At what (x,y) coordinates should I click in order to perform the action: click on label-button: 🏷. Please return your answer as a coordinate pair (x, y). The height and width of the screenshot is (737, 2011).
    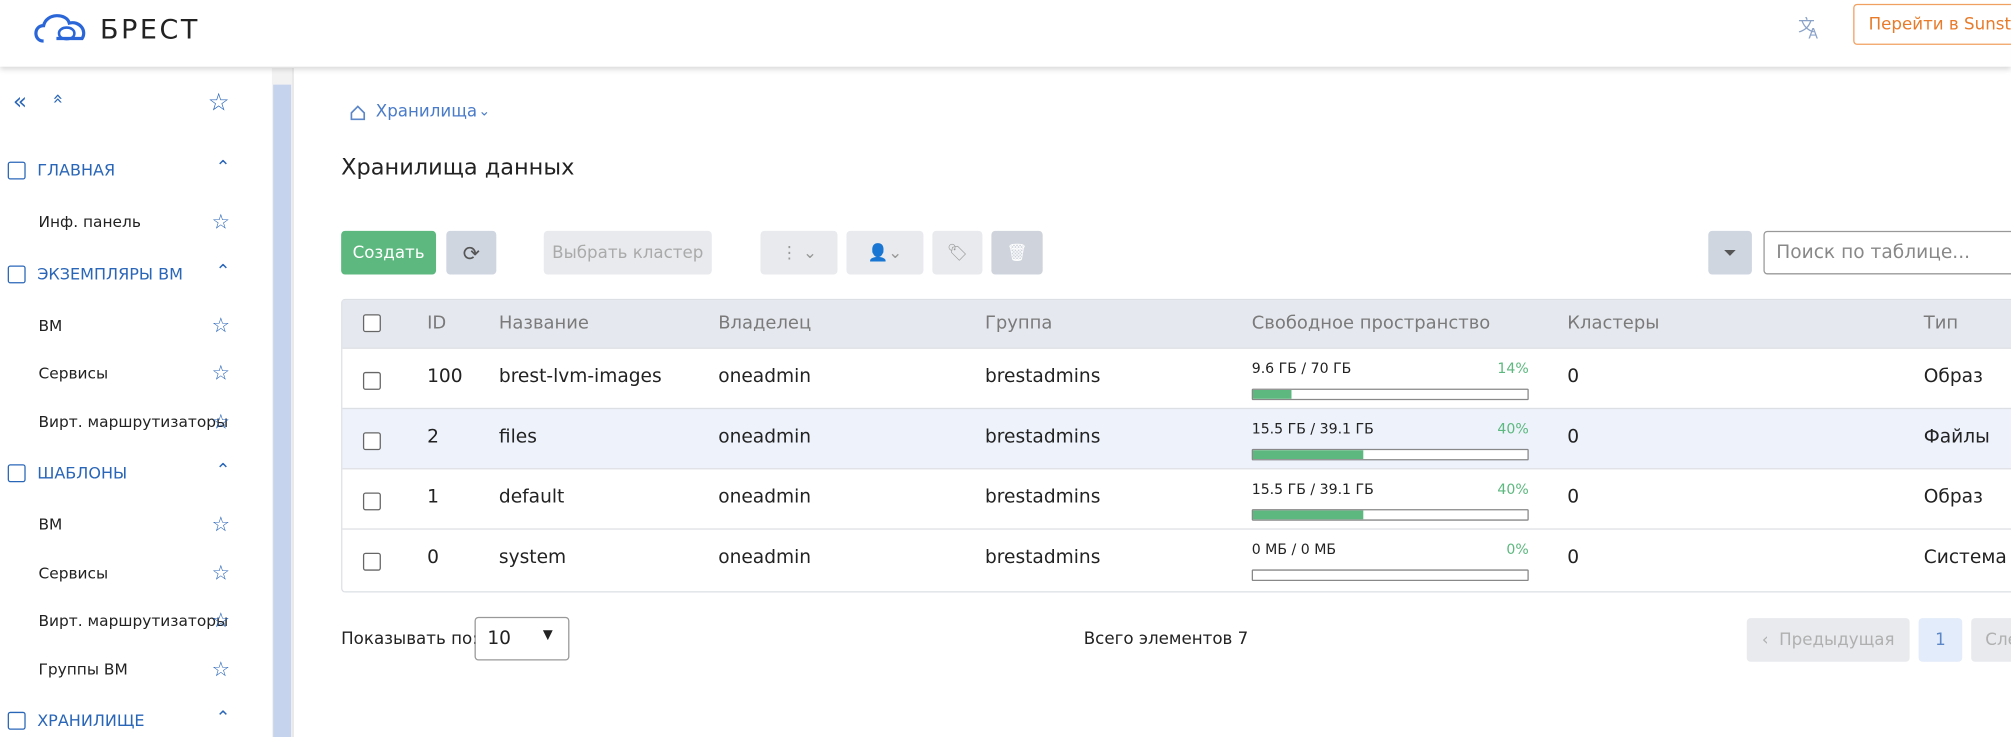
    Looking at the image, I should click on (957, 252).